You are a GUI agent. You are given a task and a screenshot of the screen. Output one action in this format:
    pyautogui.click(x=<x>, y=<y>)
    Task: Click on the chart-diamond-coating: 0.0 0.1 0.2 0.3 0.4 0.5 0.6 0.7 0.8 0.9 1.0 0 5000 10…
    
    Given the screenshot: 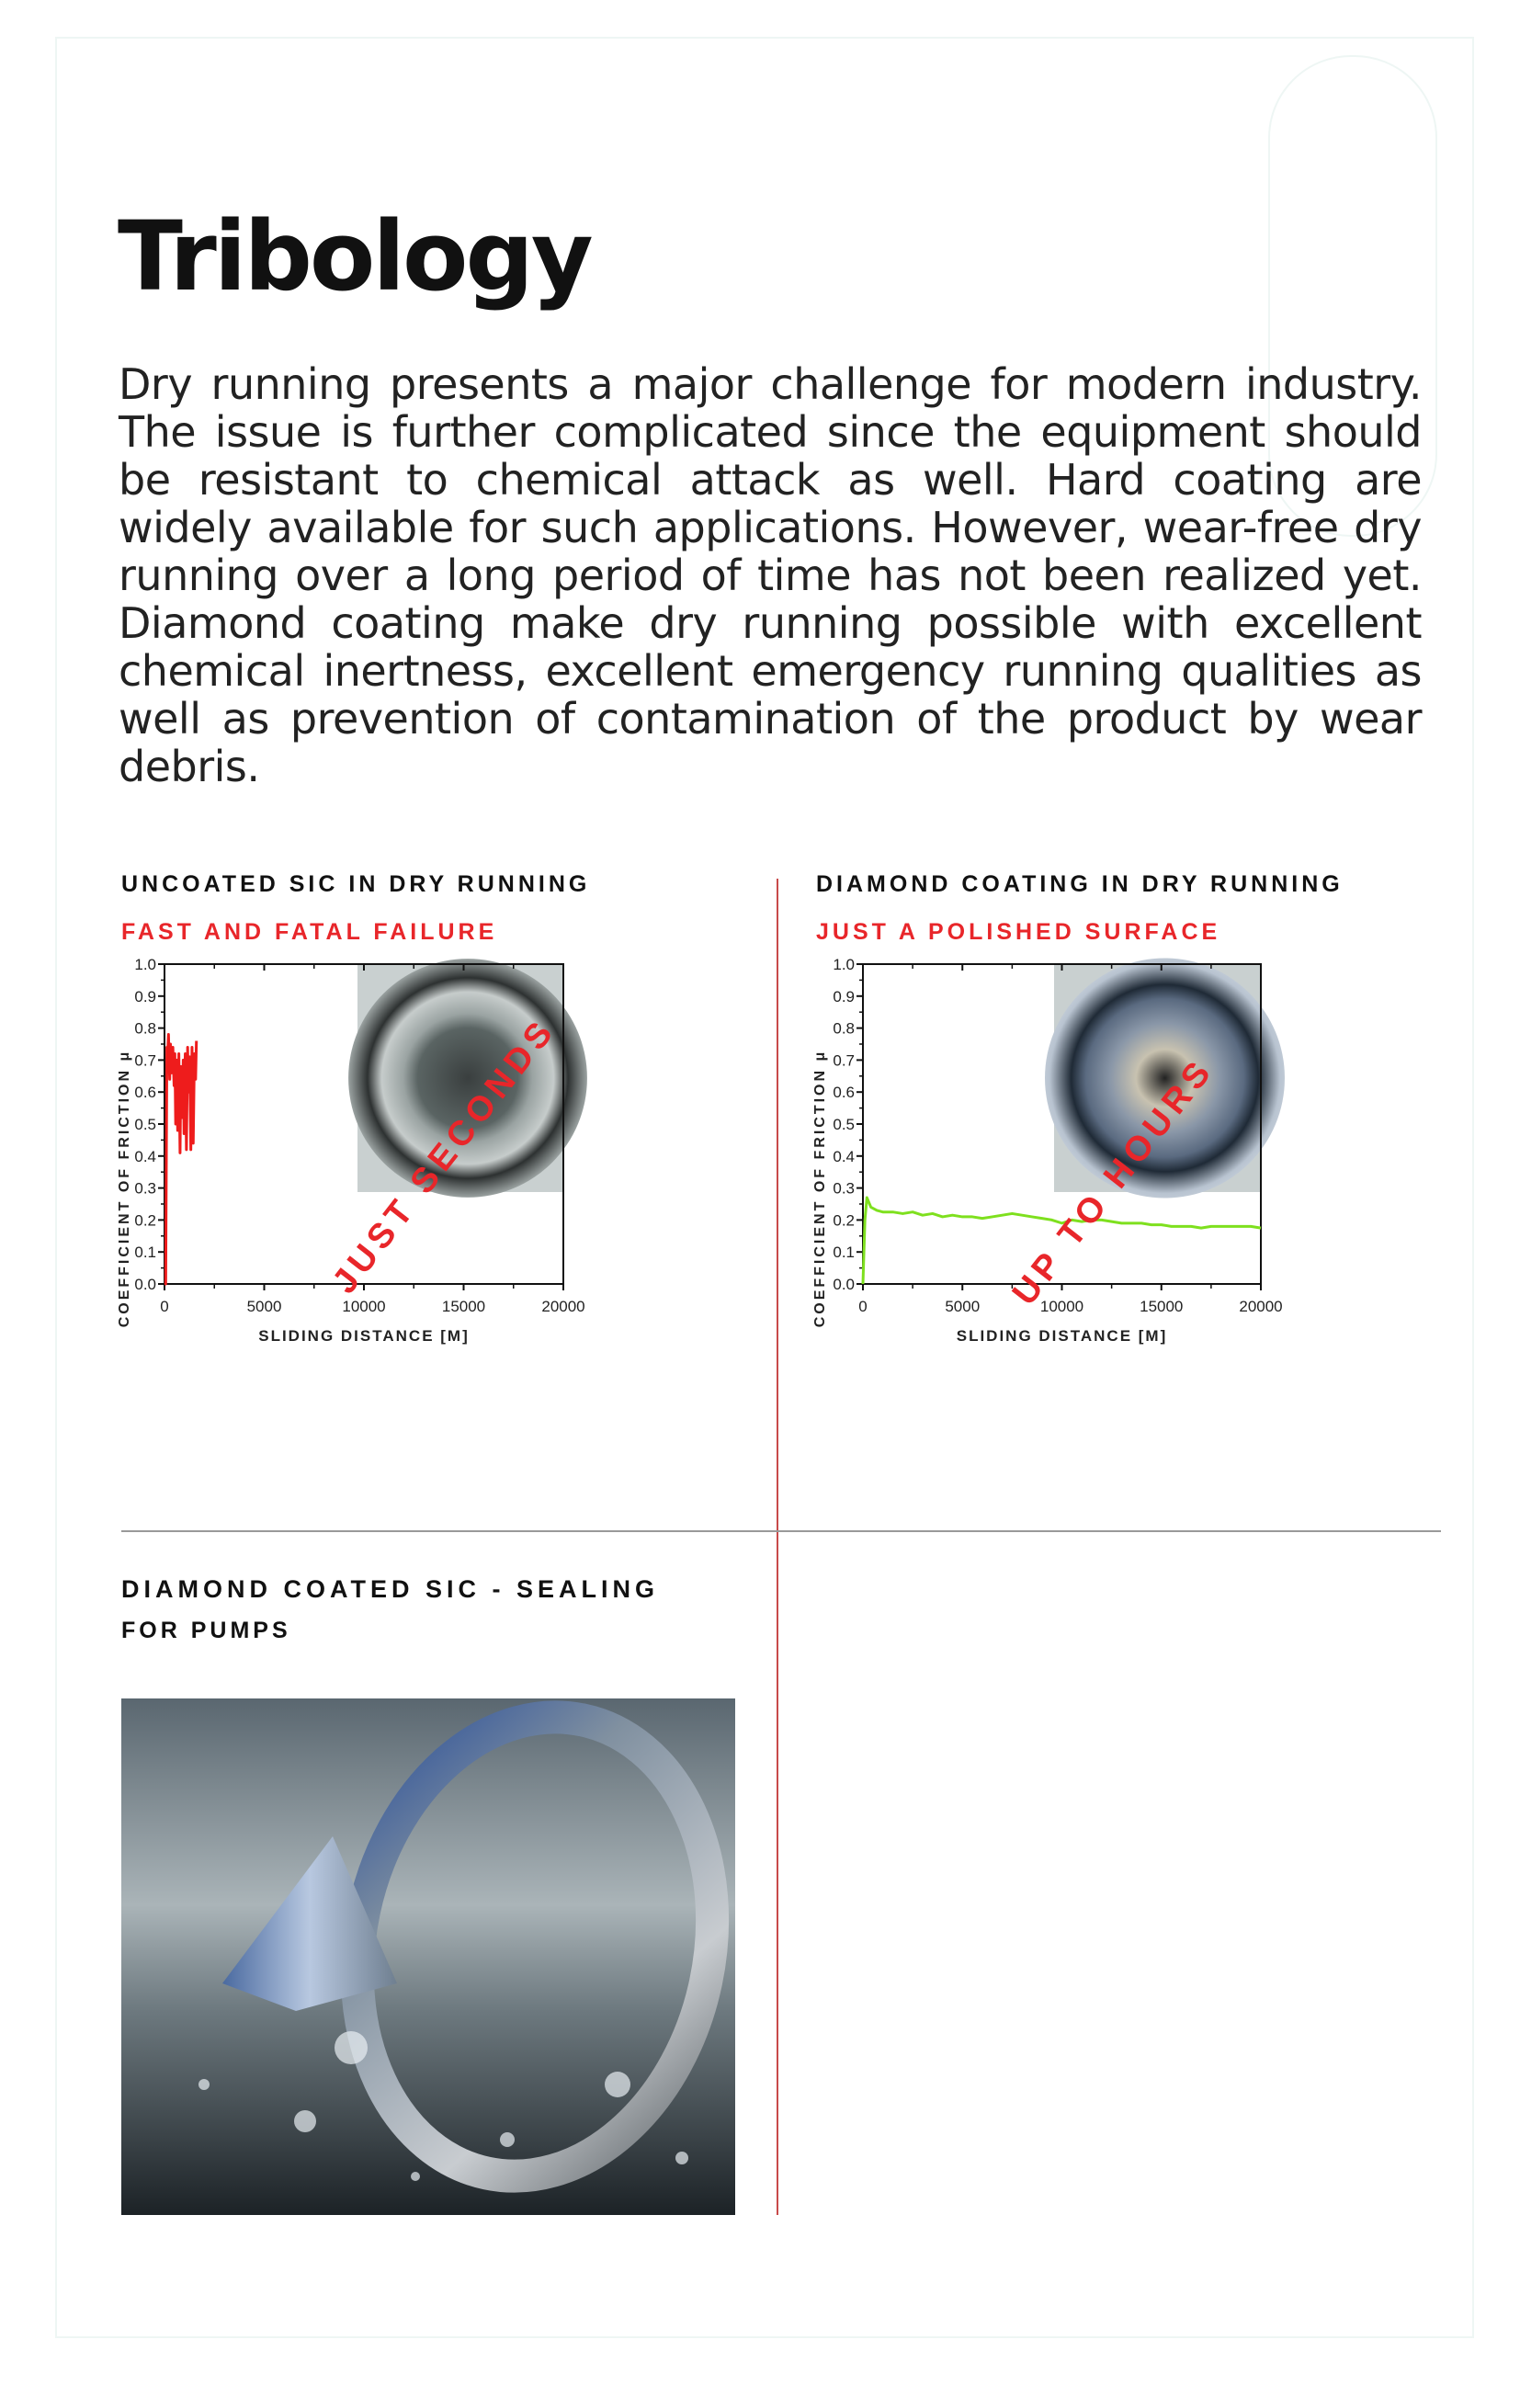 What is the action you would take?
    pyautogui.click(x=1048, y=1150)
    